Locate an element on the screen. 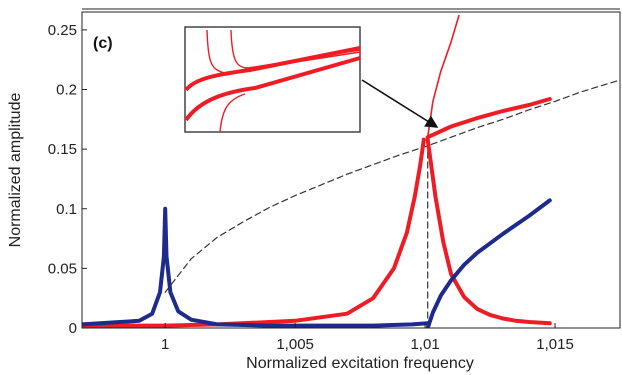 The height and width of the screenshot is (375, 622). y-tick-label: 0.1 is located at coordinates (66, 209).